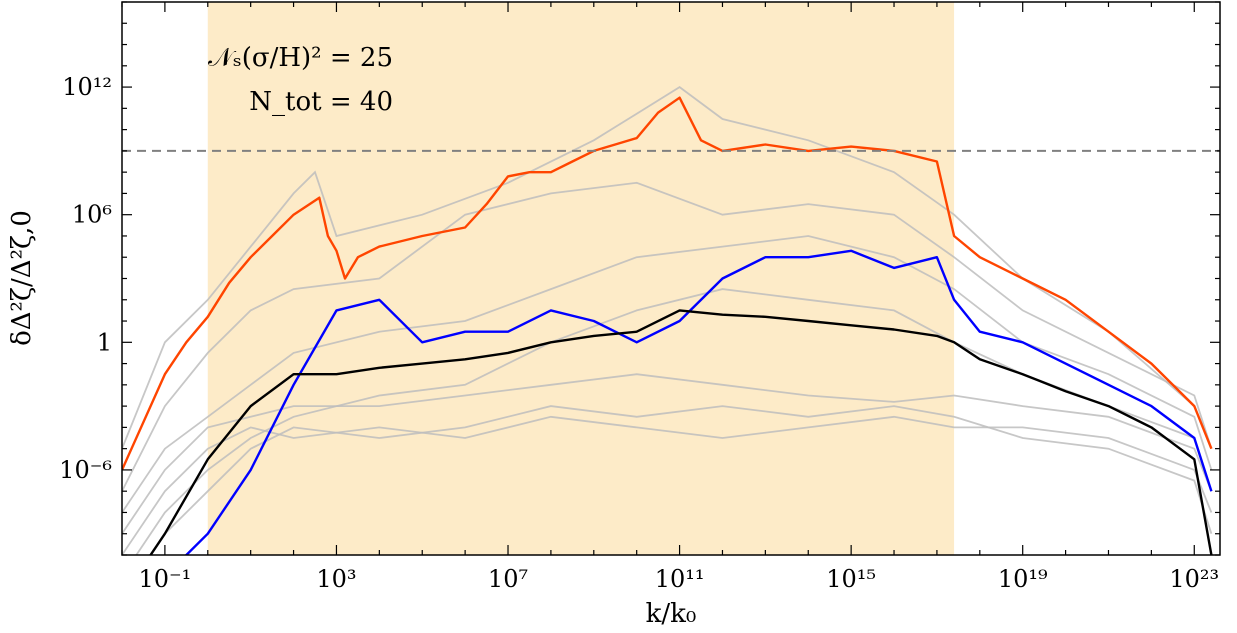 The image size is (1237, 633). I want to click on x-tick-label: 10⁷, so click(508, 579).